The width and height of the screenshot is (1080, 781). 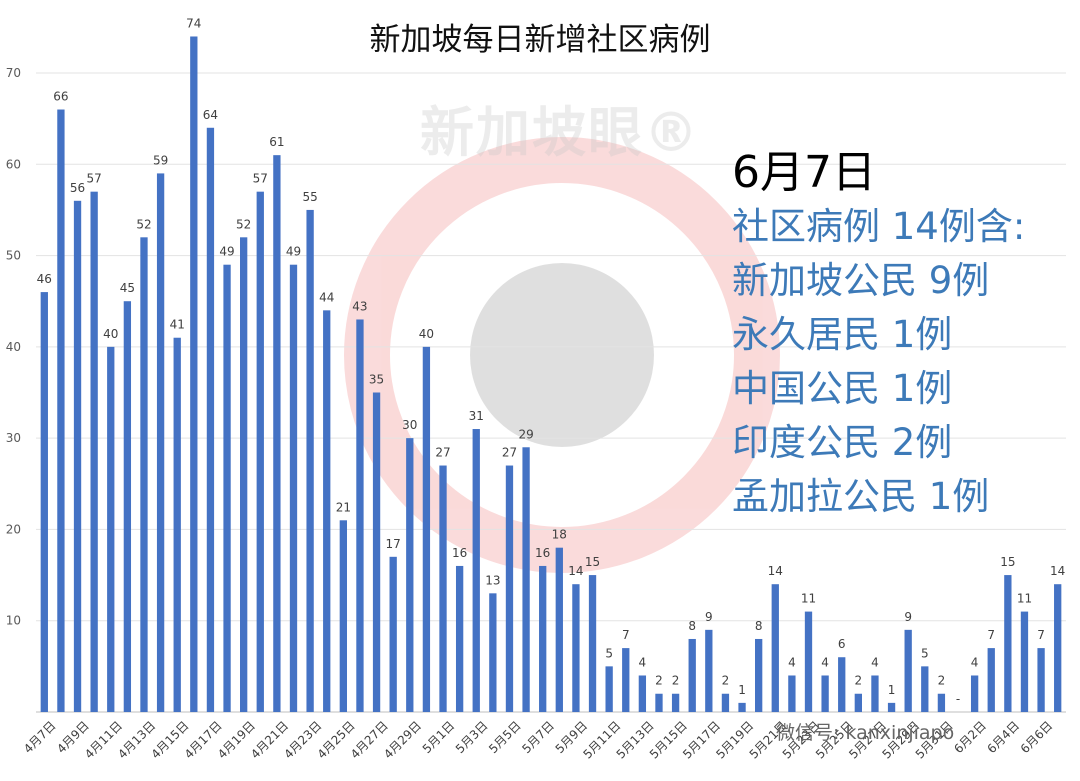 What do you see at coordinates (540, 40) in the screenshot?
I see `chart-title: 新加坡每日新增社区病例` at bounding box center [540, 40].